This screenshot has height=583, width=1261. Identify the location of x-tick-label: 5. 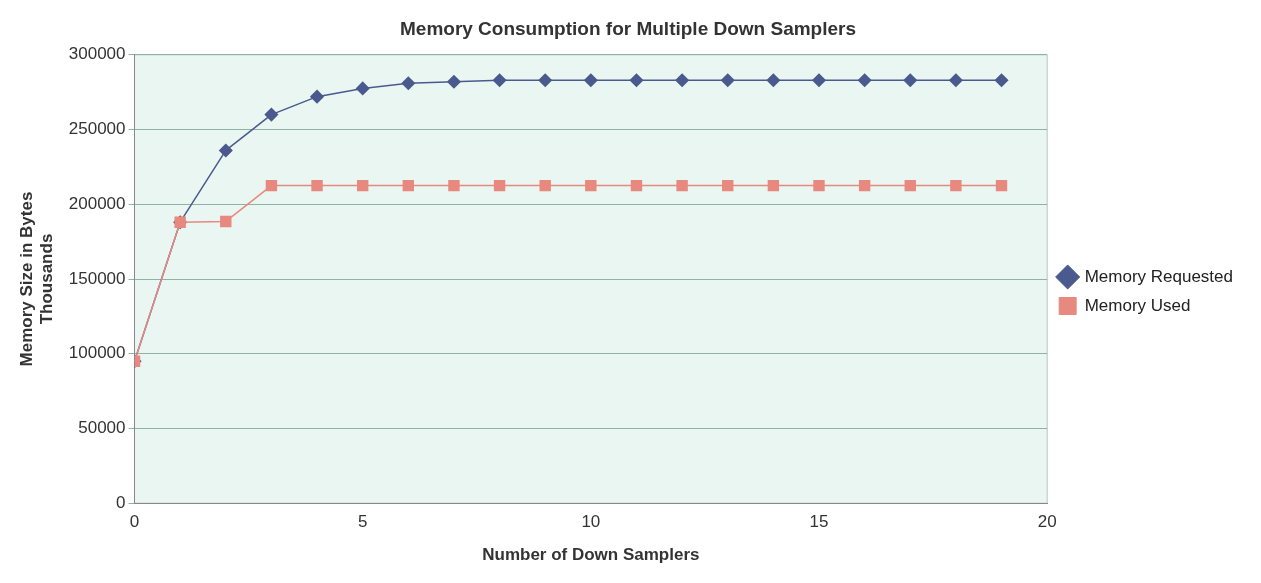
(362, 522).